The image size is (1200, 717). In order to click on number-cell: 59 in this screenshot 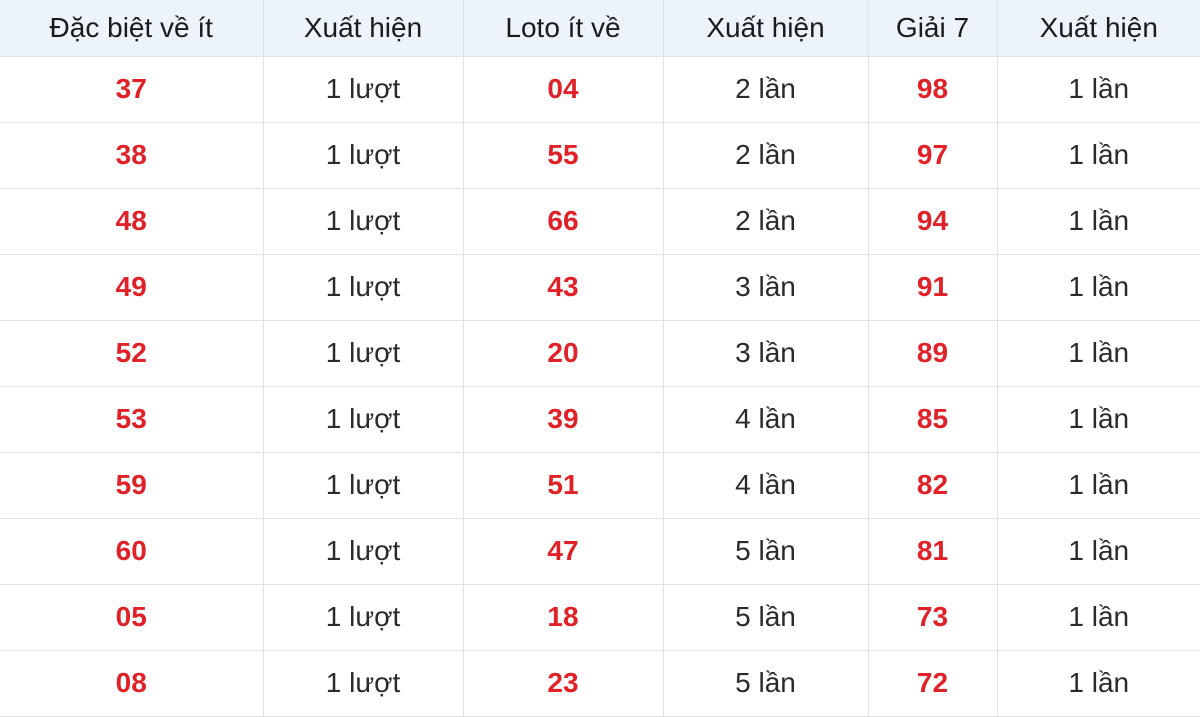, I will do `click(132, 485)`.